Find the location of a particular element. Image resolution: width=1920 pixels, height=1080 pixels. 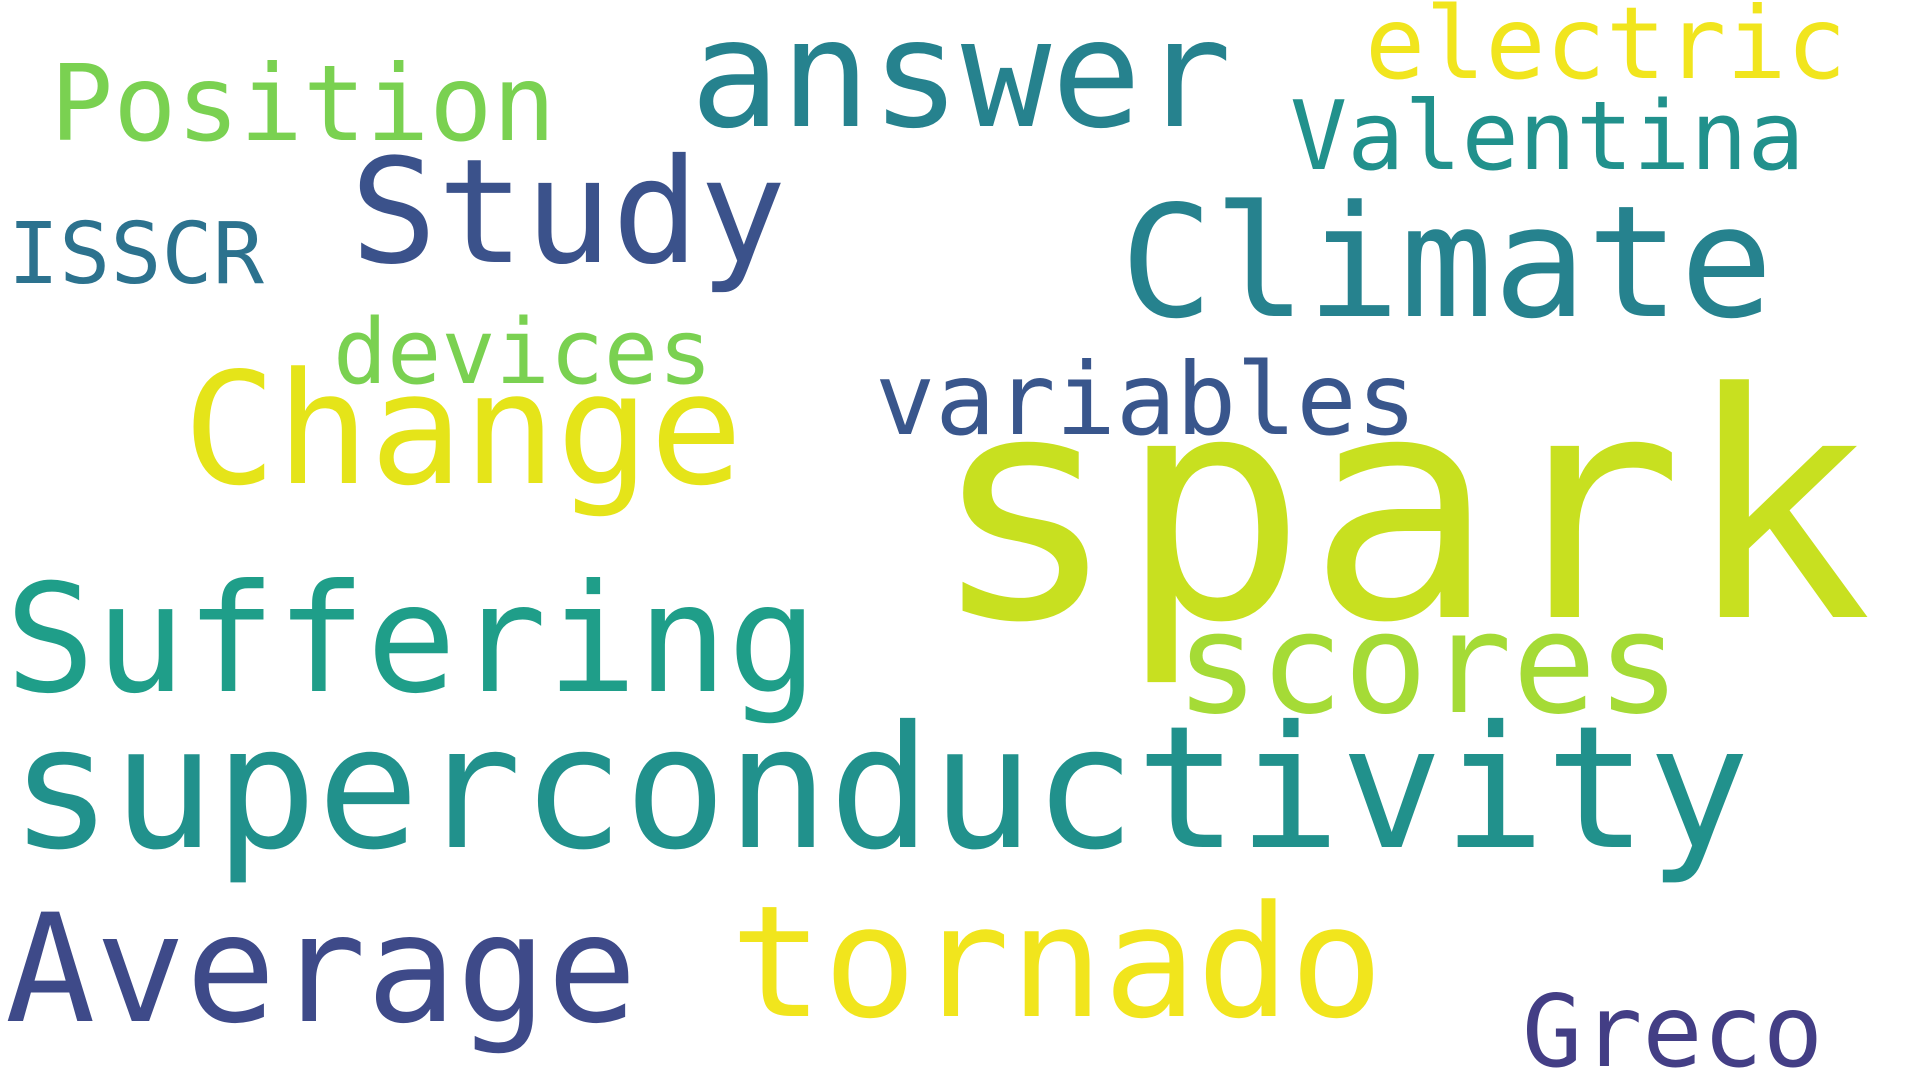

word-answer: answer is located at coordinates (961, 81).